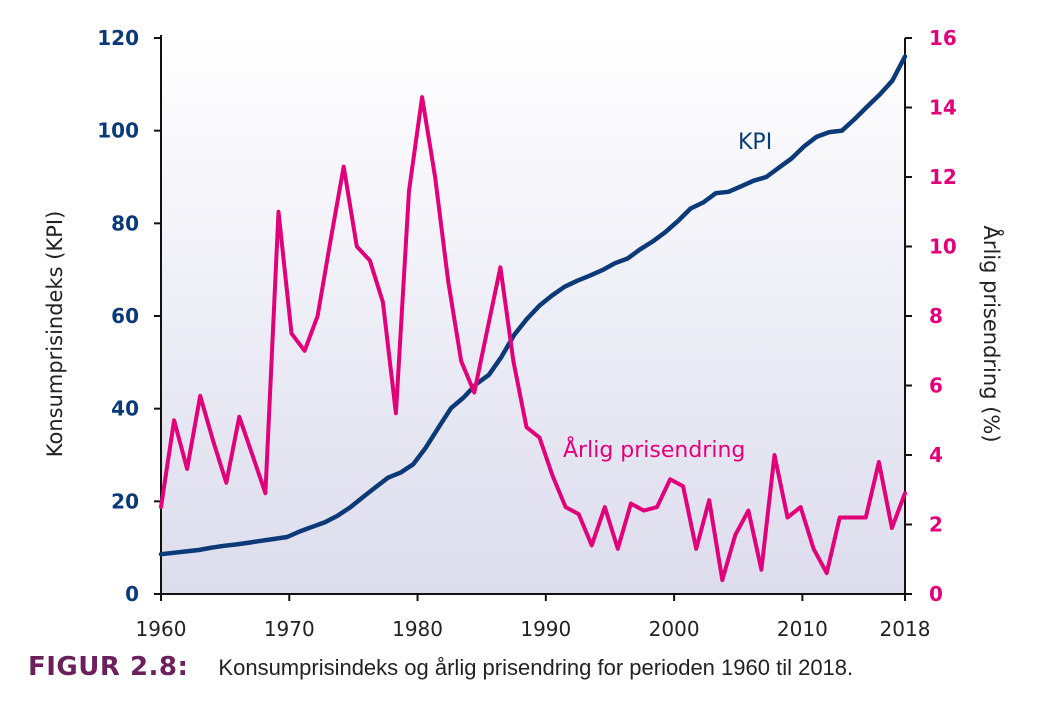 This screenshot has width=1044, height=722. I want to click on series-label-arlig-prisendring: Årlig prisendring, so click(654, 449).